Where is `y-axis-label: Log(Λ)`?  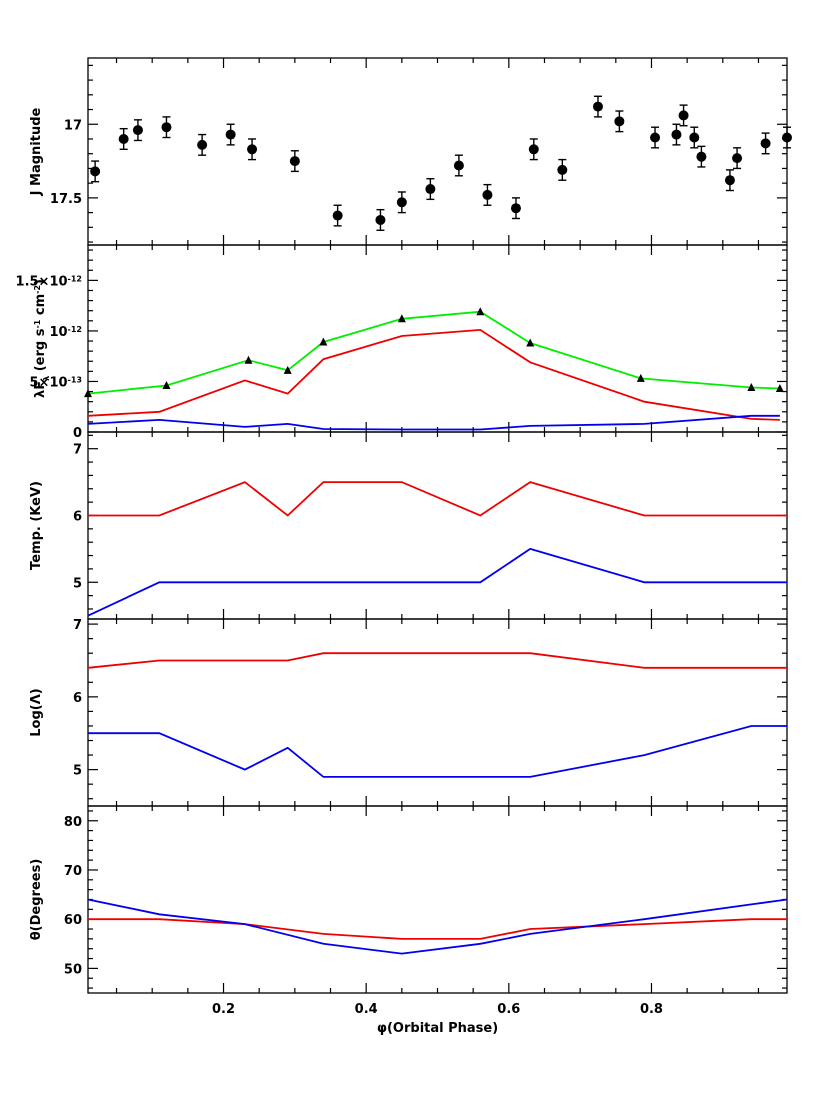
y-axis-label: Log(Λ) is located at coordinates (36, 712).